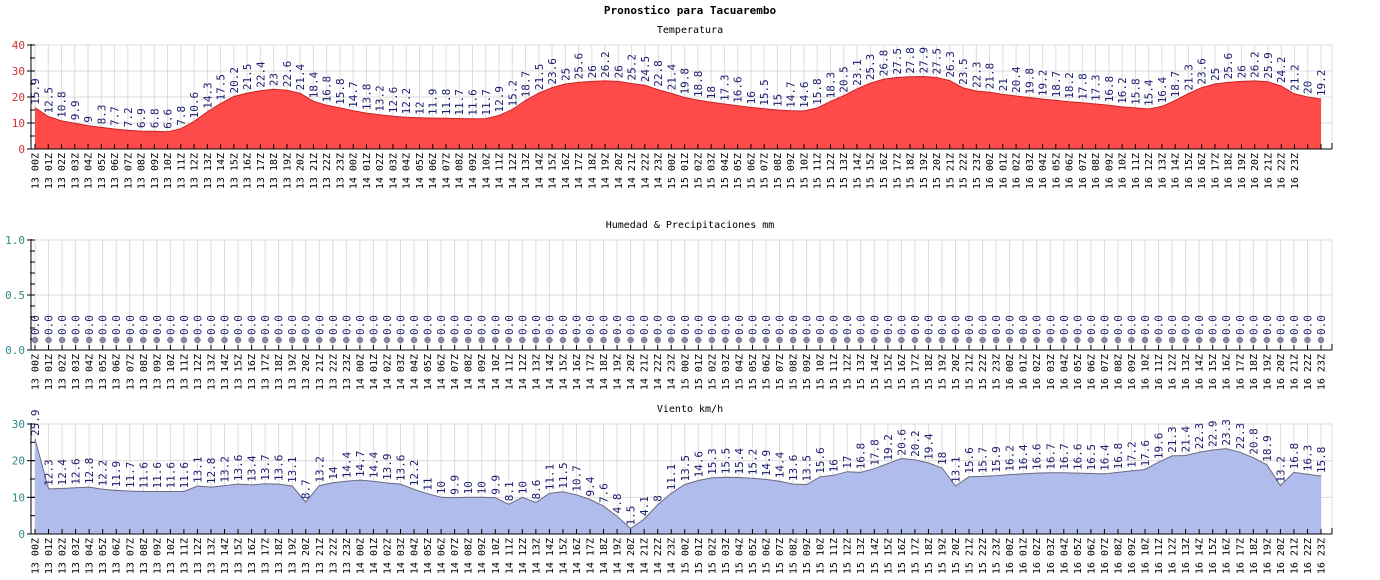  I want to click on data-label: 11, so click(428, 483).